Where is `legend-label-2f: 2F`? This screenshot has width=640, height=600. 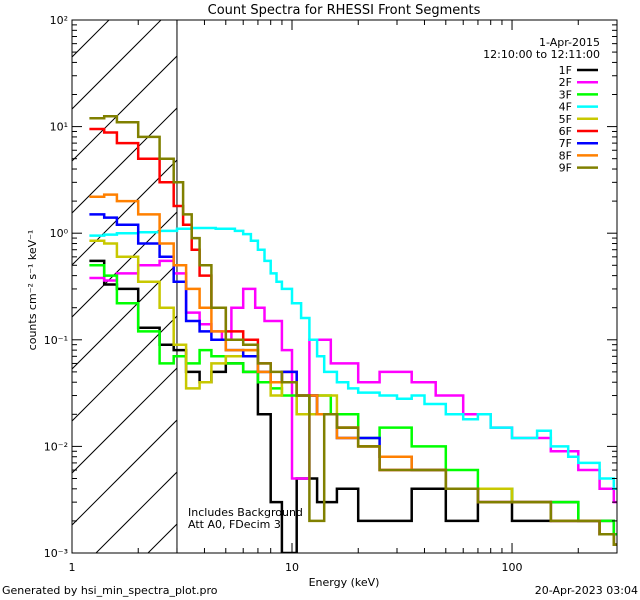 legend-label-2f: 2F is located at coordinates (565, 82).